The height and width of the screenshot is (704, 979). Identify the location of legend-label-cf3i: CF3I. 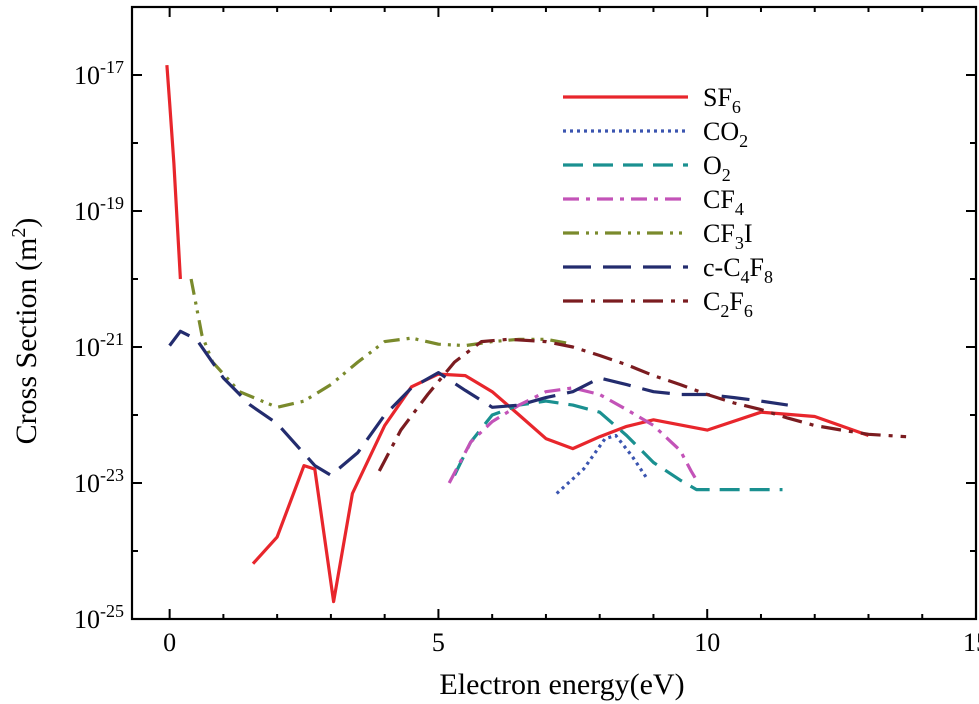
(727, 236).